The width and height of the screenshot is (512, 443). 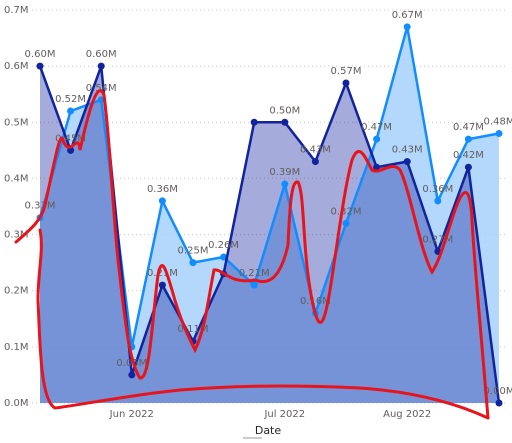 I want to click on data-label: 0.32M, so click(x=346, y=211).